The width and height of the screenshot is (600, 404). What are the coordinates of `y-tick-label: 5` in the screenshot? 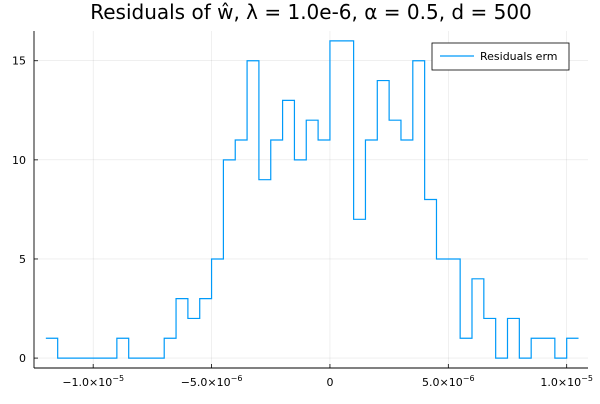 It's located at (22, 259).